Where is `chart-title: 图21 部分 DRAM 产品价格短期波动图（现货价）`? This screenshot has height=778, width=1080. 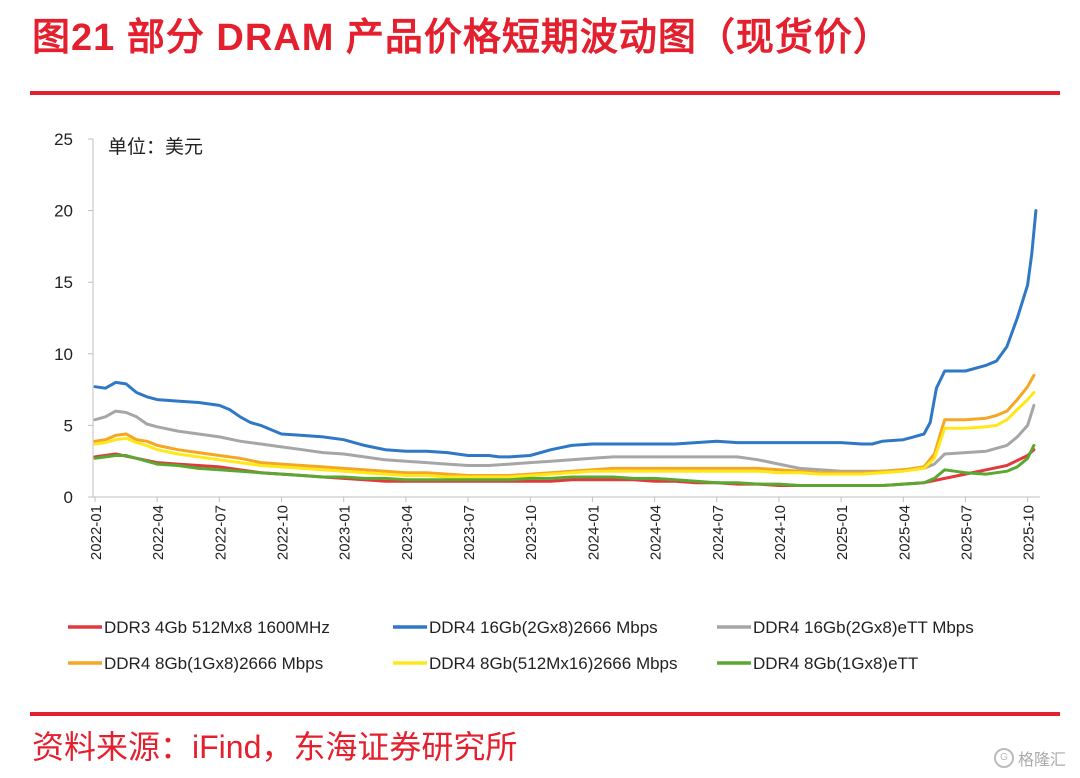 chart-title: 图21 部分 DRAM 产品价格短期波动图（现货价） is located at coordinates (462, 38).